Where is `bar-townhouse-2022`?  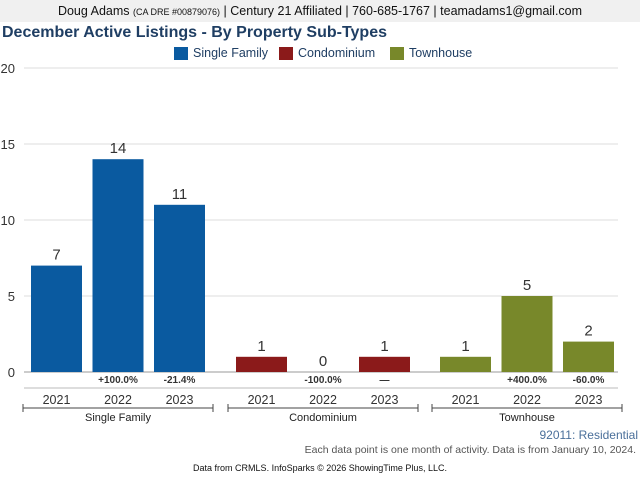 bar-townhouse-2022 is located at coordinates (527, 334).